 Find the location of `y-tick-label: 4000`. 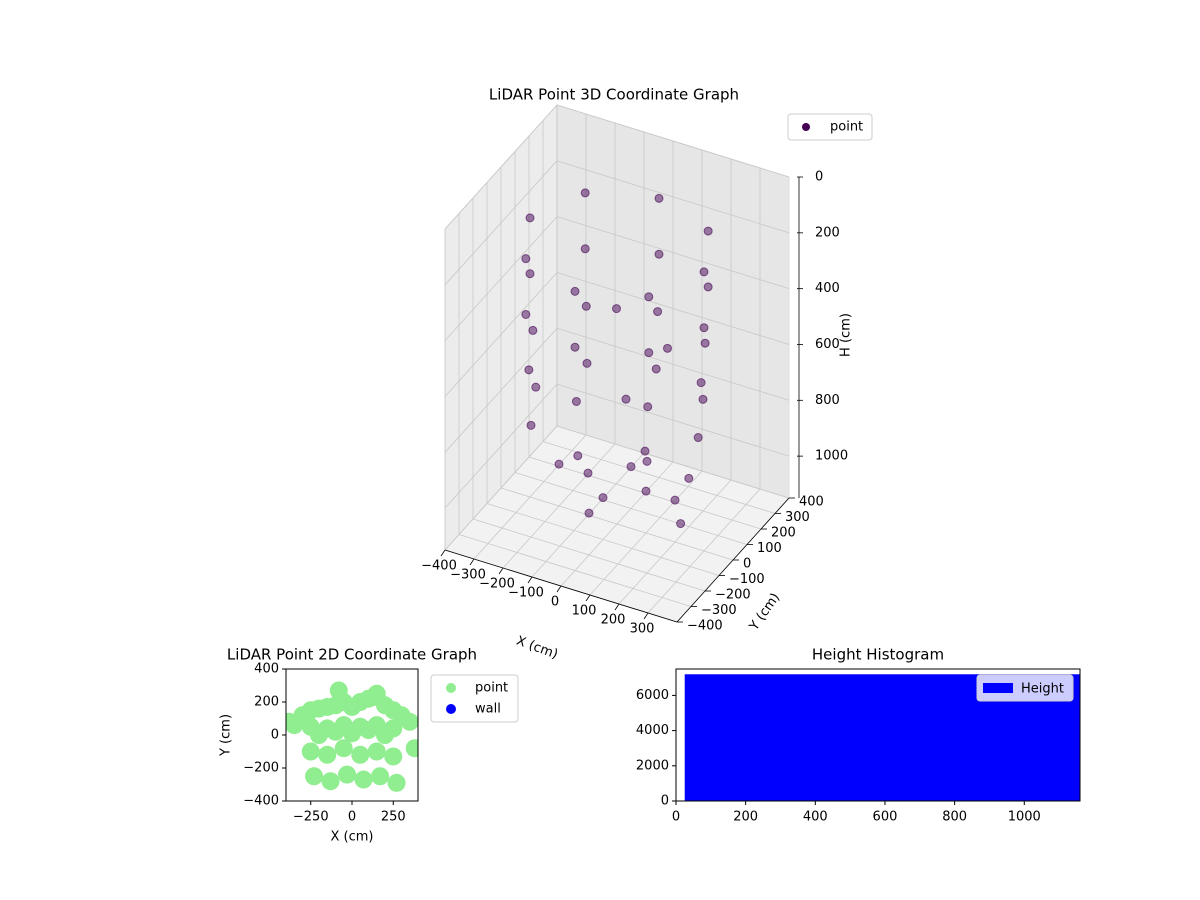

y-tick-label: 4000 is located at coordinates (652, 730).